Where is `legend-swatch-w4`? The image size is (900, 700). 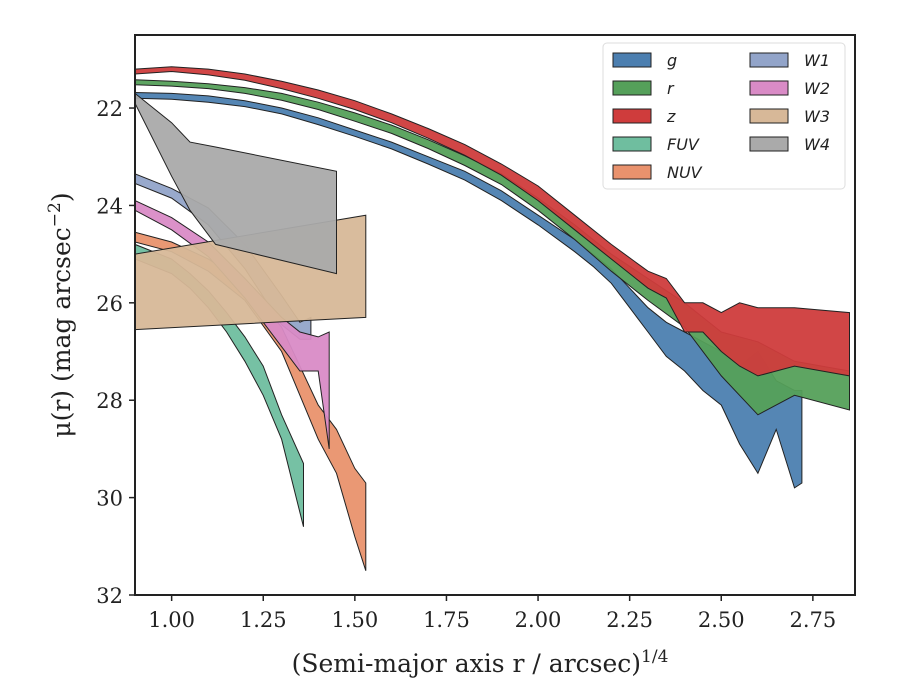
legend-swatch-w4 is located at coordinates (769, 144).